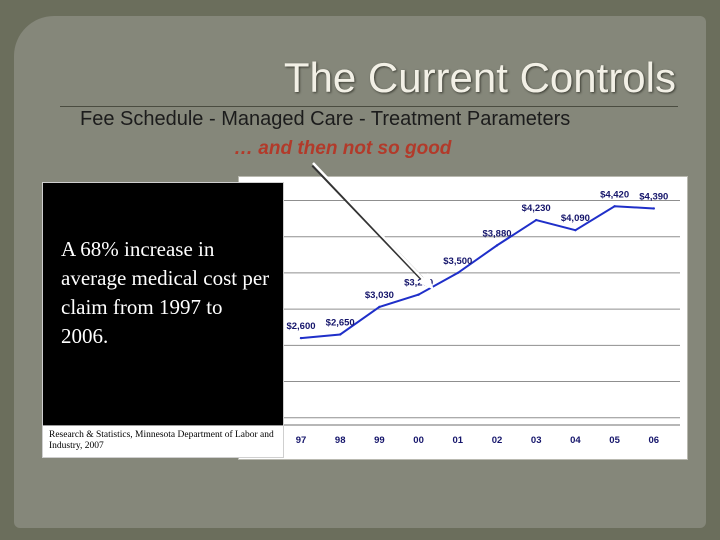  Describe the element at coordinates (369, 222) in the screenshot. I see `arrow-shaft` at that location.